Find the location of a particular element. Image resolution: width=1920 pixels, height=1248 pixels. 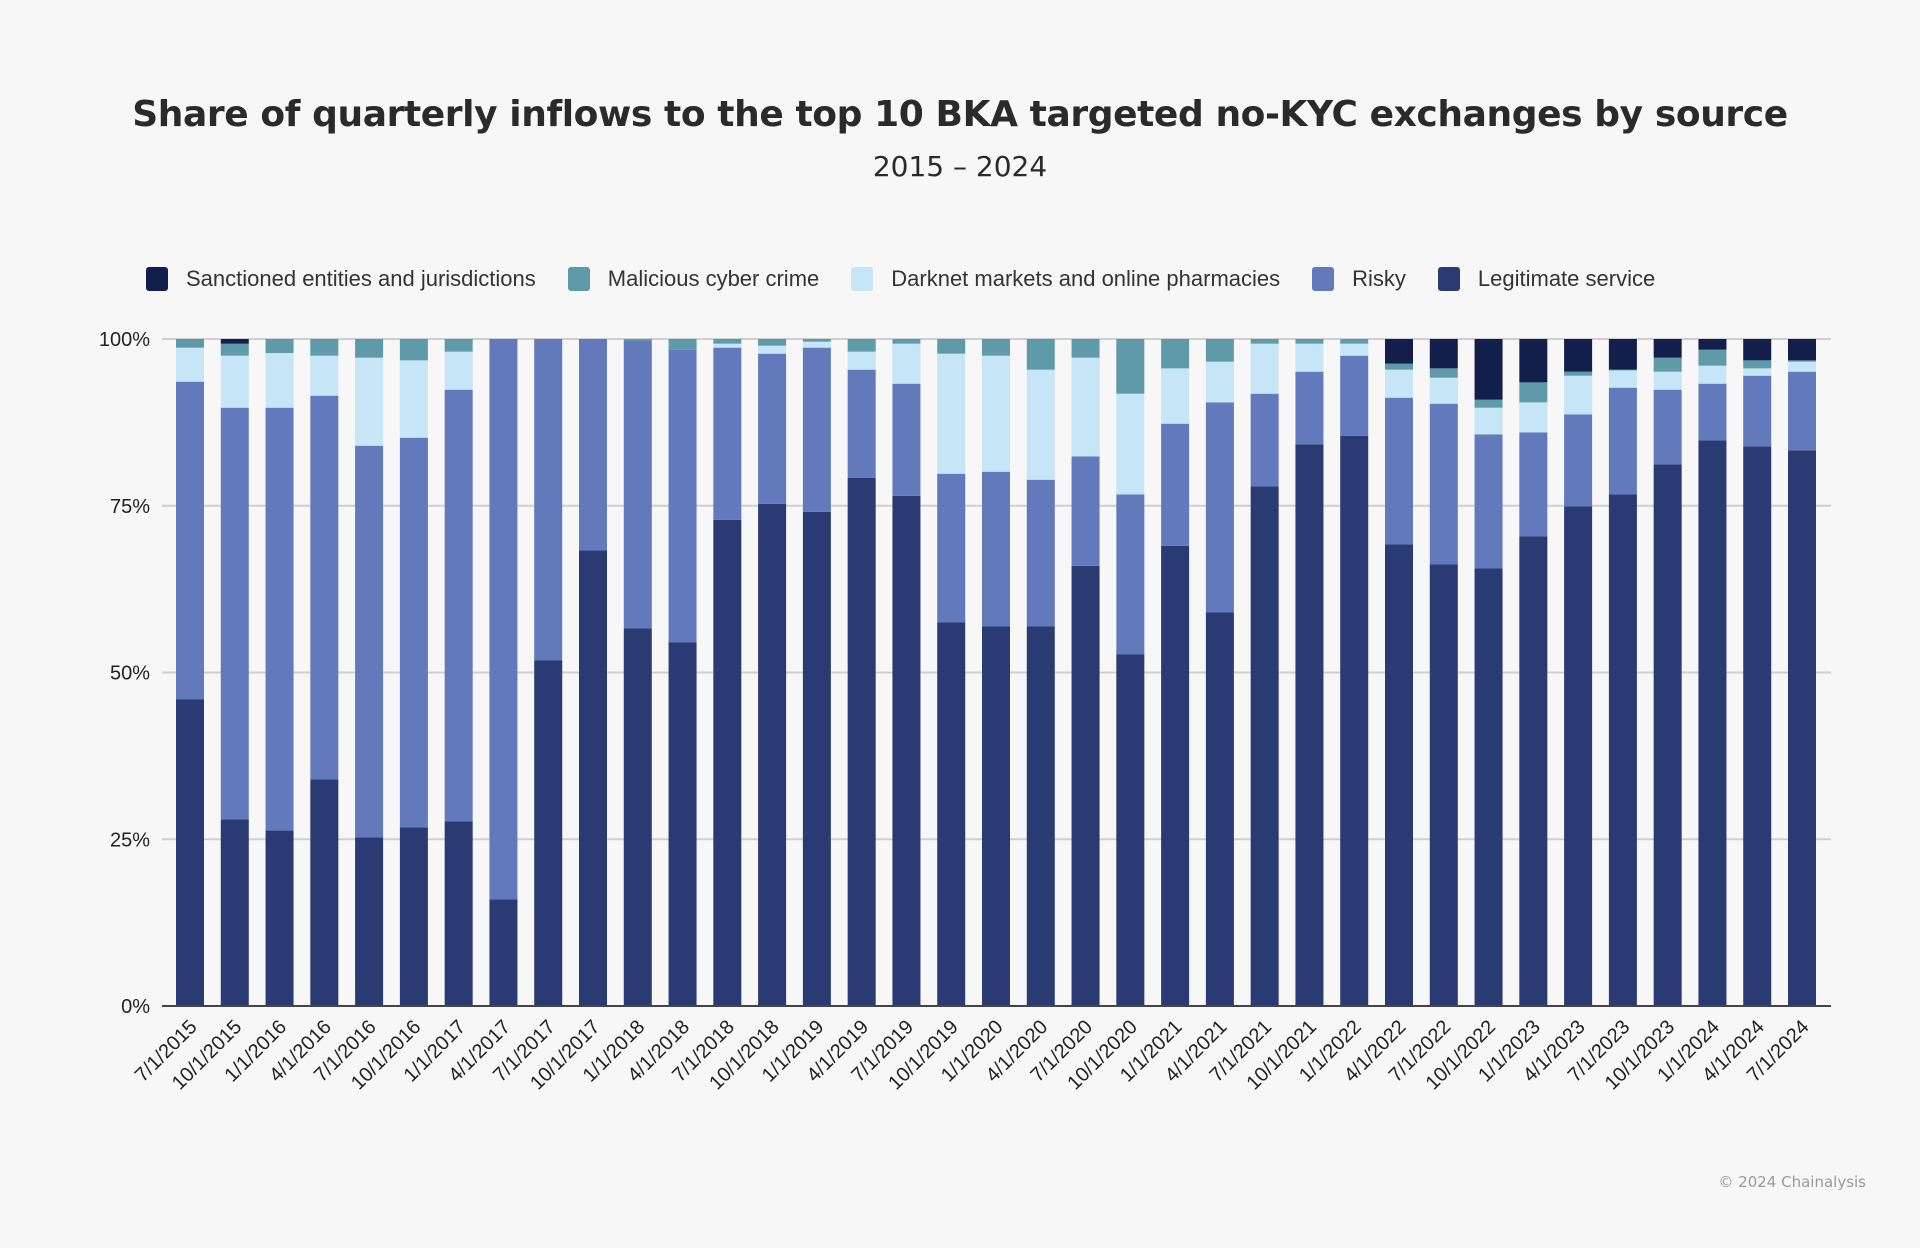

copyright: © 2024 Chainalysis is located at coordinates (1792, 1182).